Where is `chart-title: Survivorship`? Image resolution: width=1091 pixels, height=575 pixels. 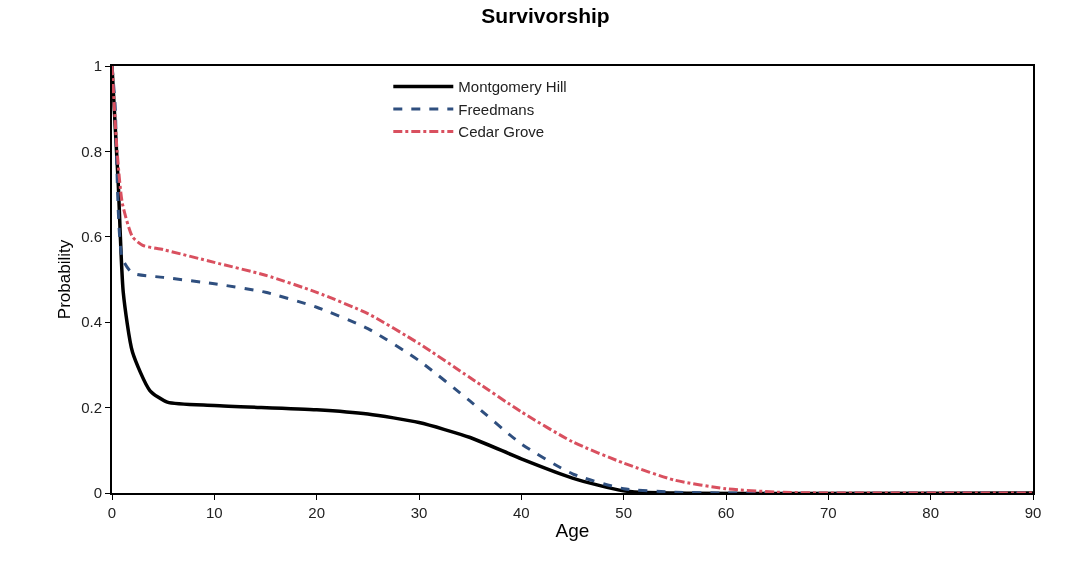 chart-title: Survivorship is located at coordinates (545, 16).